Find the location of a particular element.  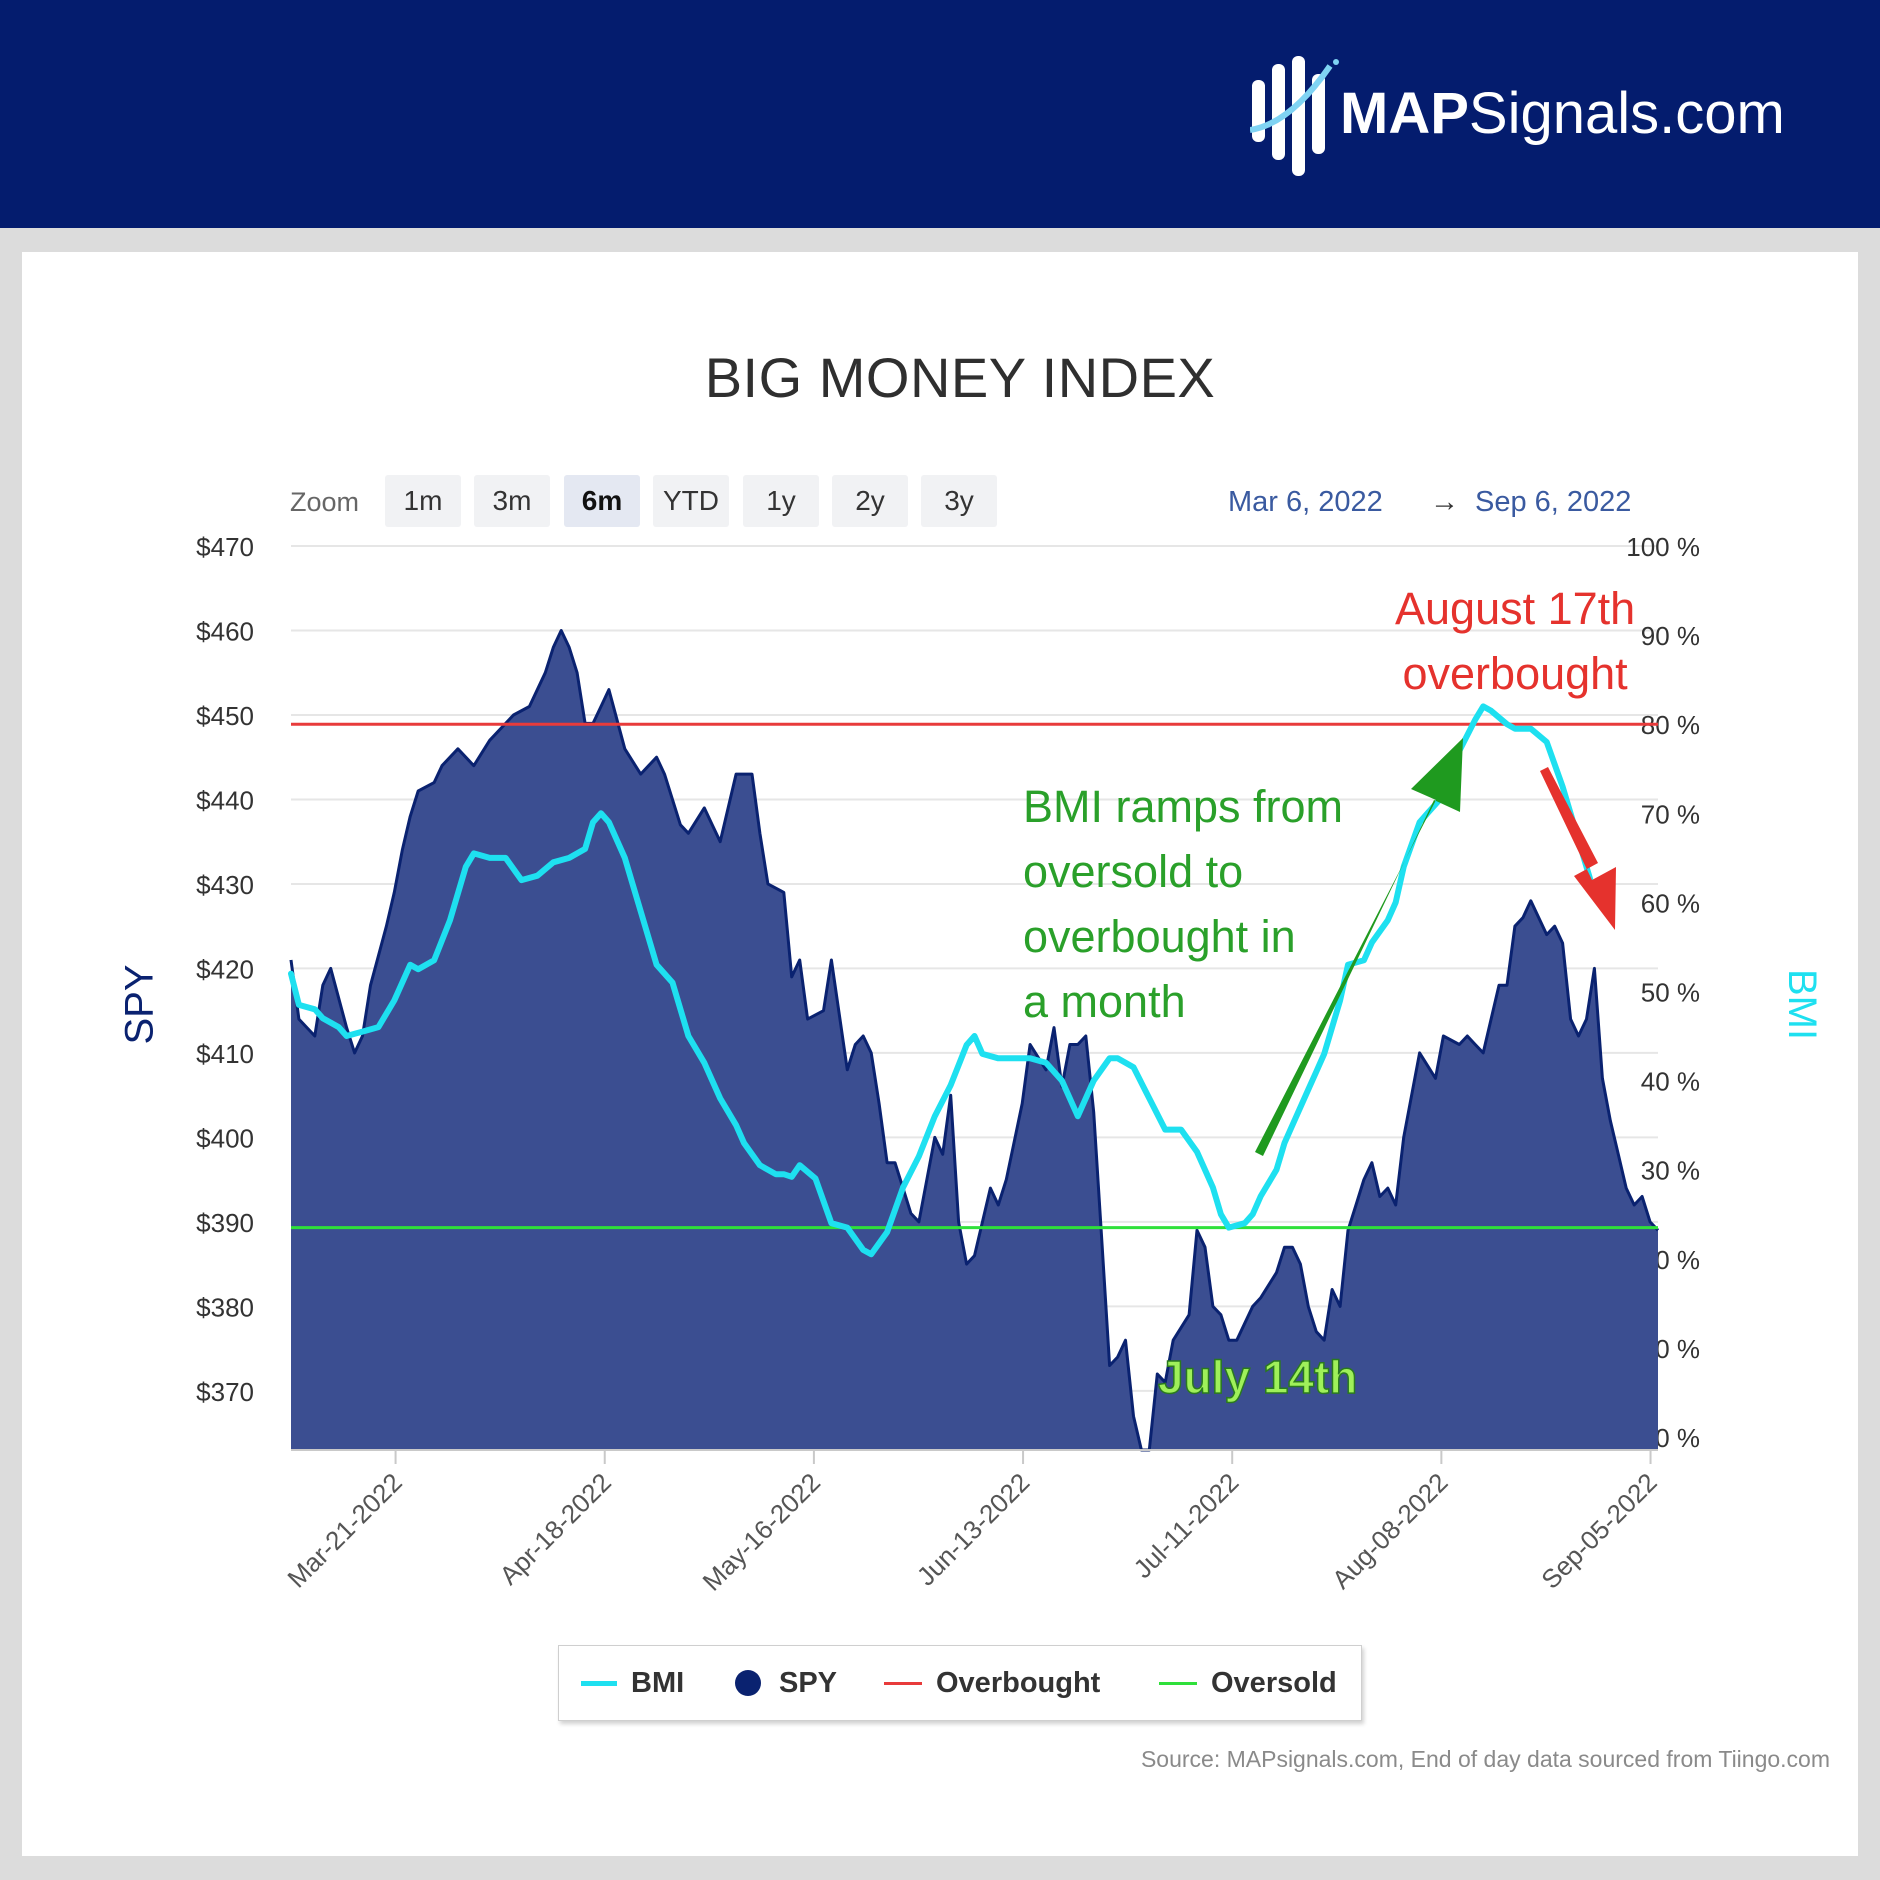

x-tick-label: May-16-2022 is located at coordinates (762, 1532).